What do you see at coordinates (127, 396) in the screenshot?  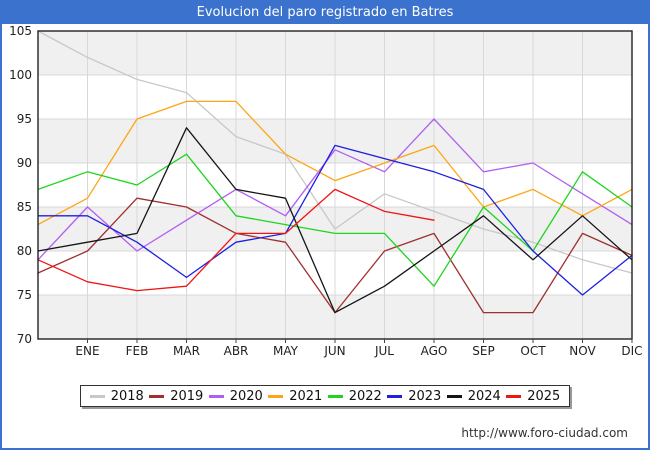 I see `legend-label: 2018` at bounding box center [127, 396].